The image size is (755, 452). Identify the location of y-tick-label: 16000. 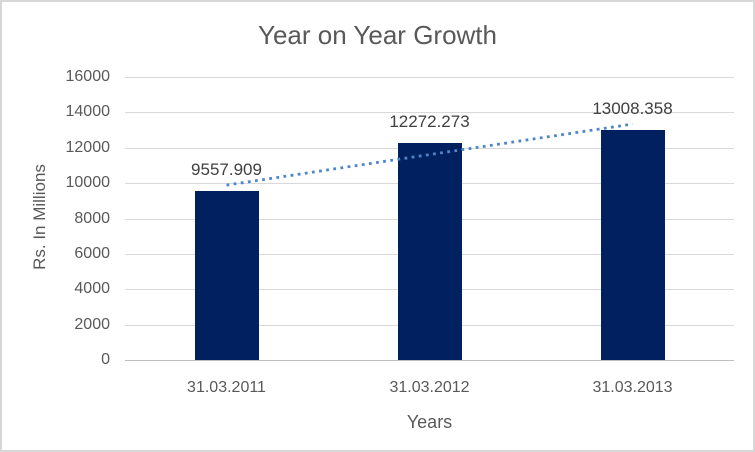
(88, 76).